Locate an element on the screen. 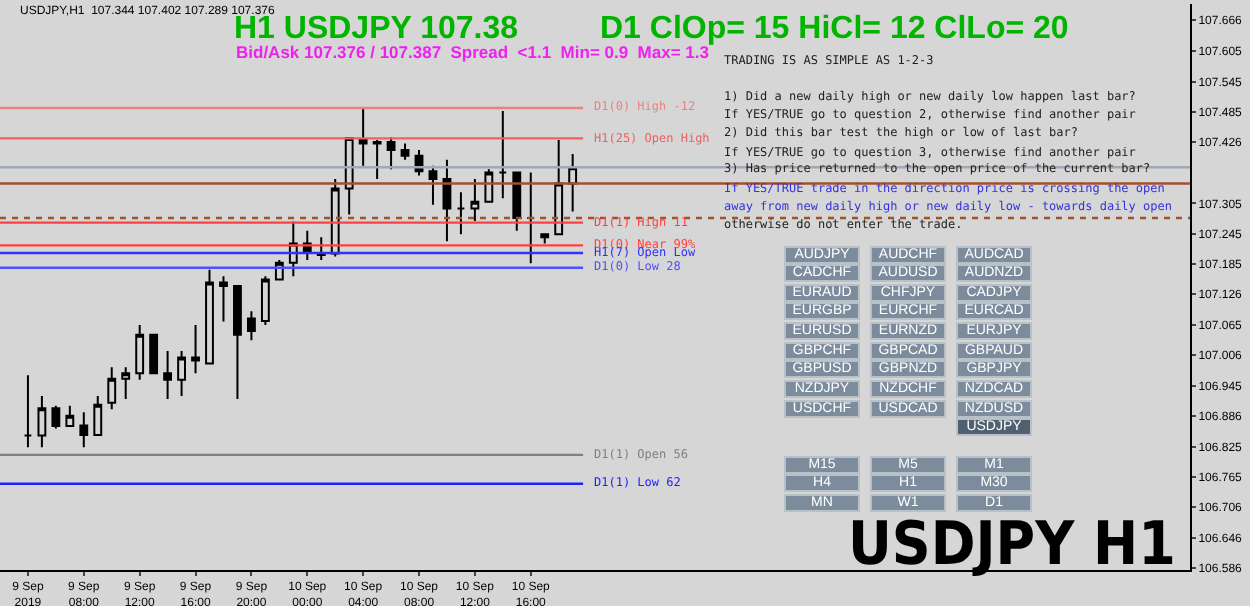 This screenshot has width=1250, height=606. annotation: Bid/Ask 107.376 / 107.387 Spread <1.1 Min= 0.9 Max= 1.3 is located at coordinates (473, 52).